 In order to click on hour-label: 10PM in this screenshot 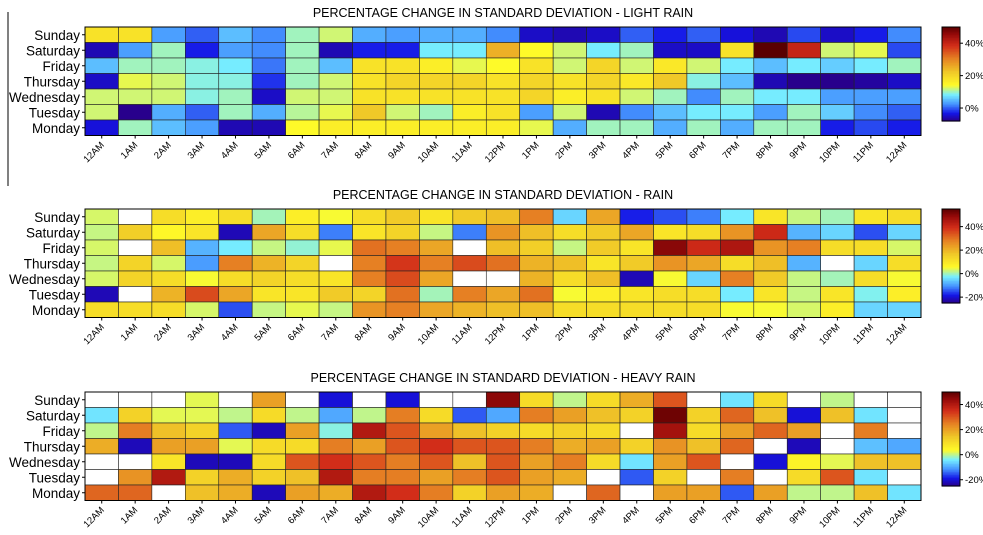, I will do `click(829, 517)`.